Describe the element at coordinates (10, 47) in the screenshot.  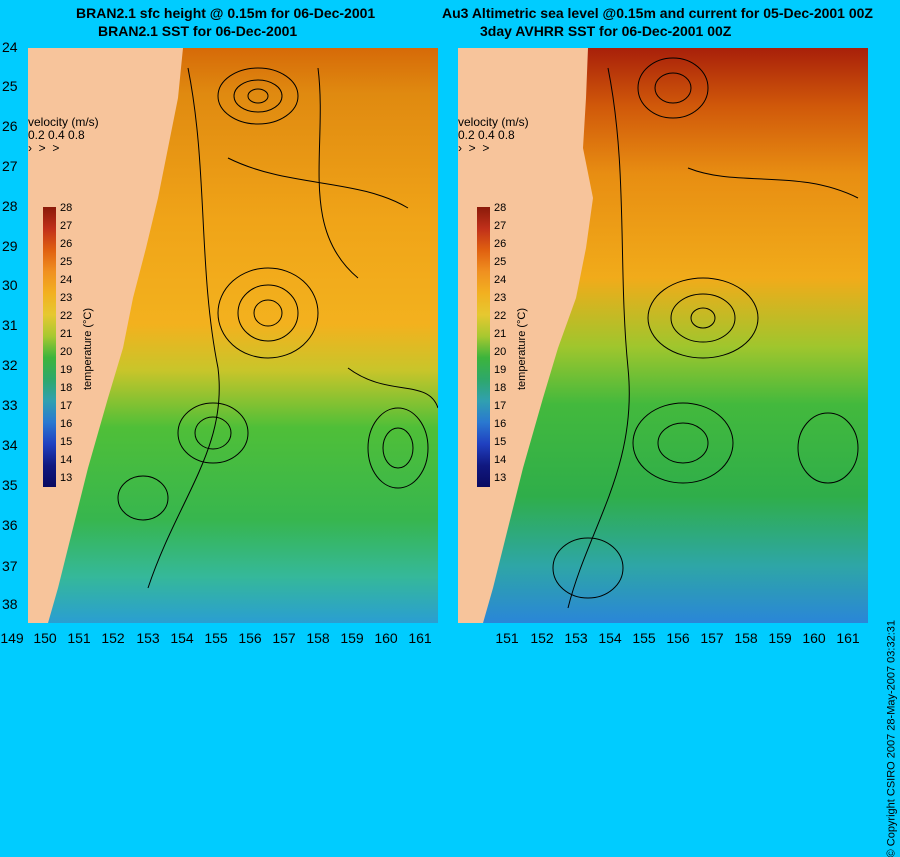
I see `y-tick: 24` at that location.